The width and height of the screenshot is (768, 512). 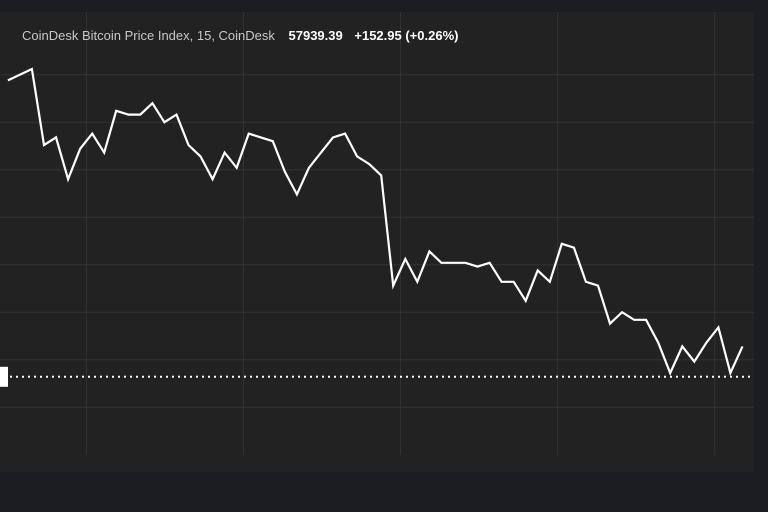 I want to click on x-tick-label: 15:00, so click(x=714, y=470).